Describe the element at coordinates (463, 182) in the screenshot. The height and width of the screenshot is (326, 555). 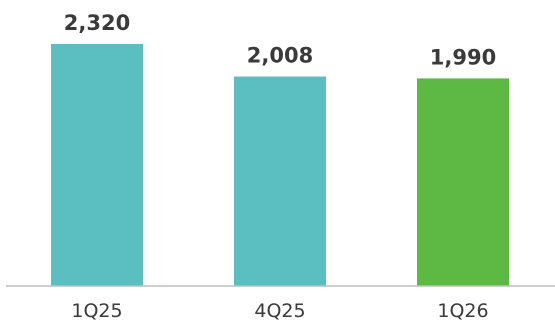
I see `bar-1q26` at that location.